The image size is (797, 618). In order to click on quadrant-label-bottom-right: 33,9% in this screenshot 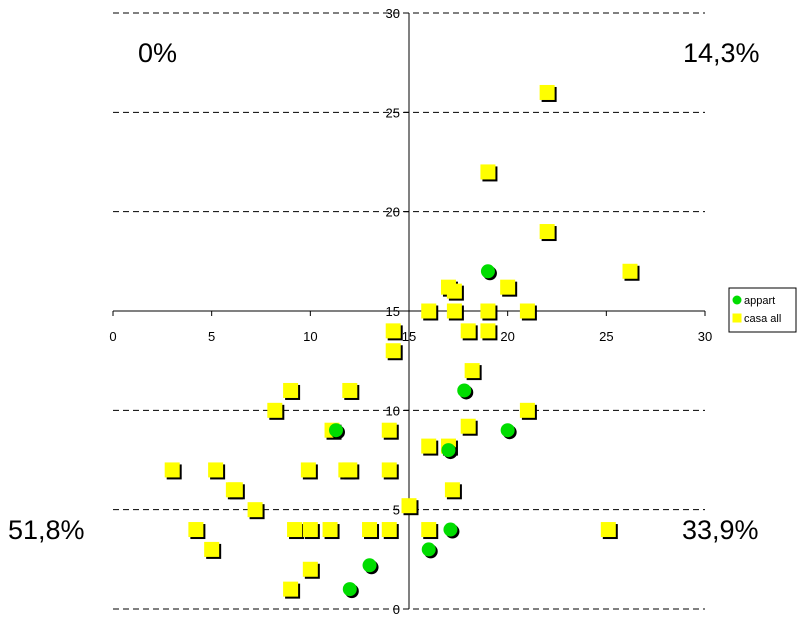, I will do `click(720, 530)`.